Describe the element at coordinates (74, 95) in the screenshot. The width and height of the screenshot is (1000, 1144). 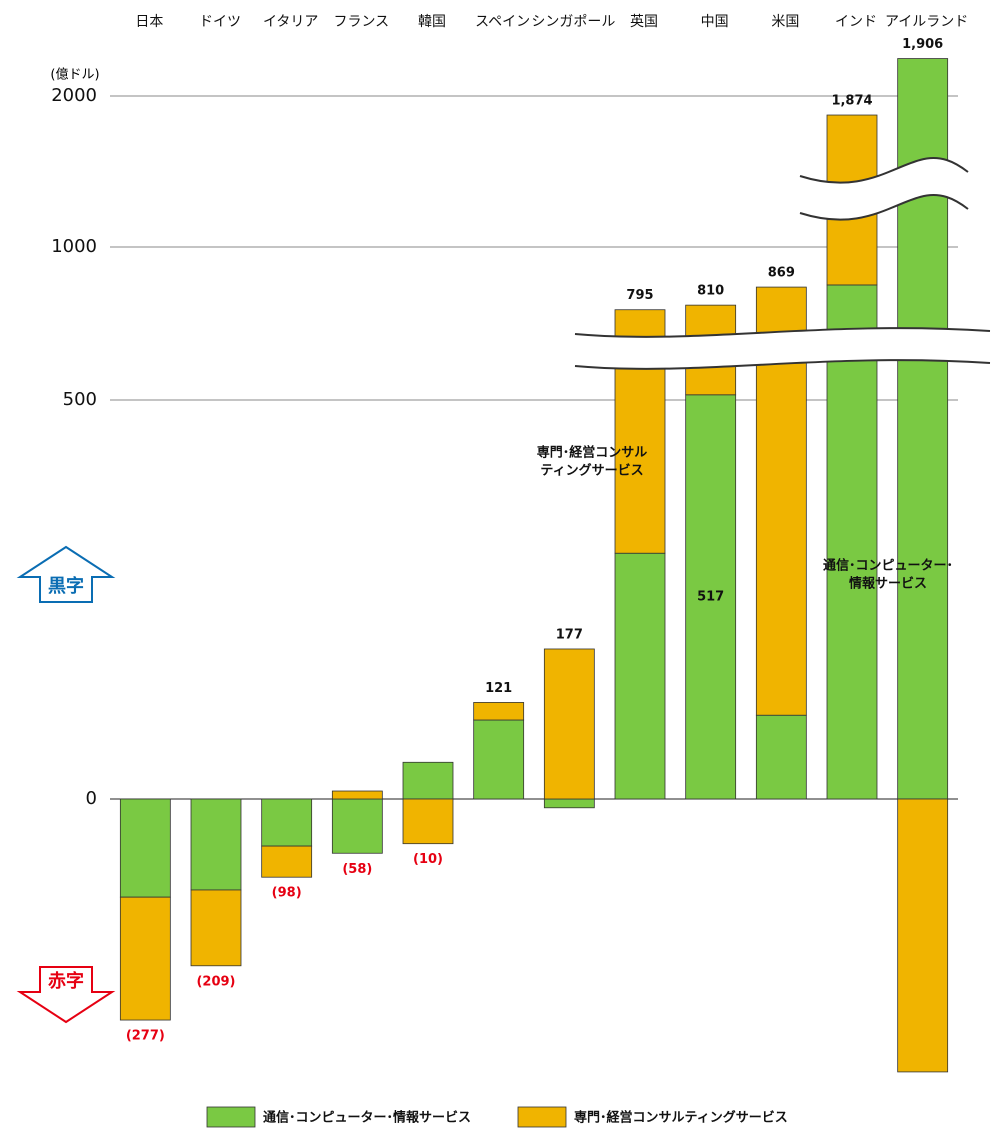
I see `y-tick-label: 2000` at that location.